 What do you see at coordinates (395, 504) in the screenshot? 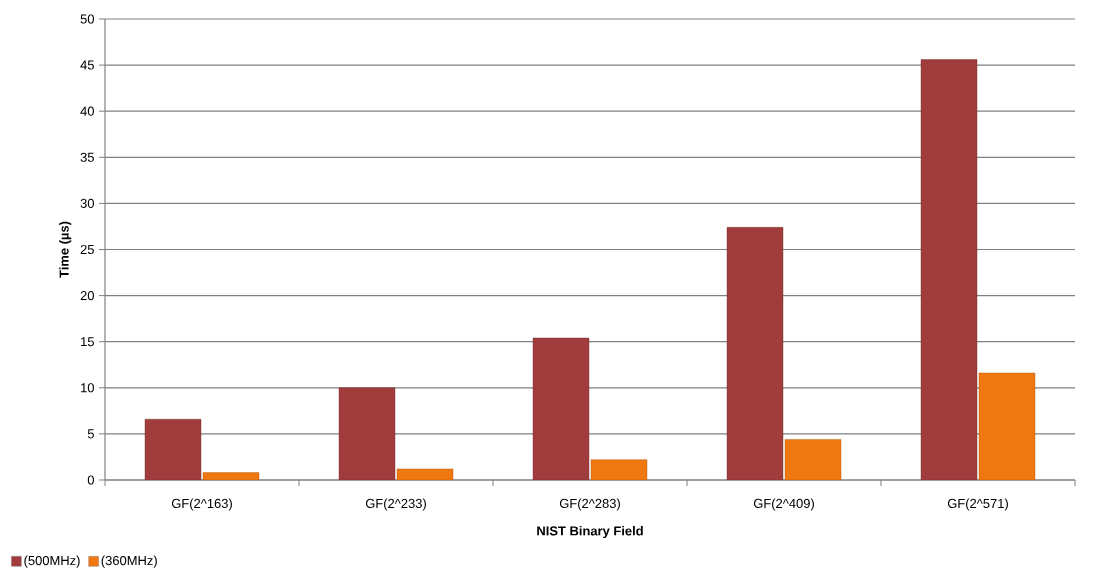
I see `x-tick-label: GF(2^233)` at bounding box center [395, 504].